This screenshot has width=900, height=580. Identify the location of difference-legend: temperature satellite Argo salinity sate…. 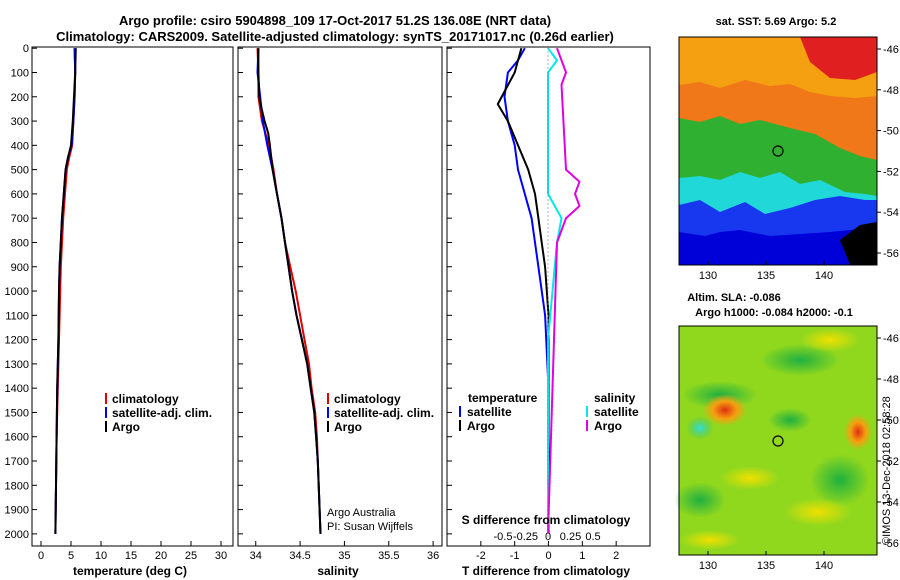
(549, 412).